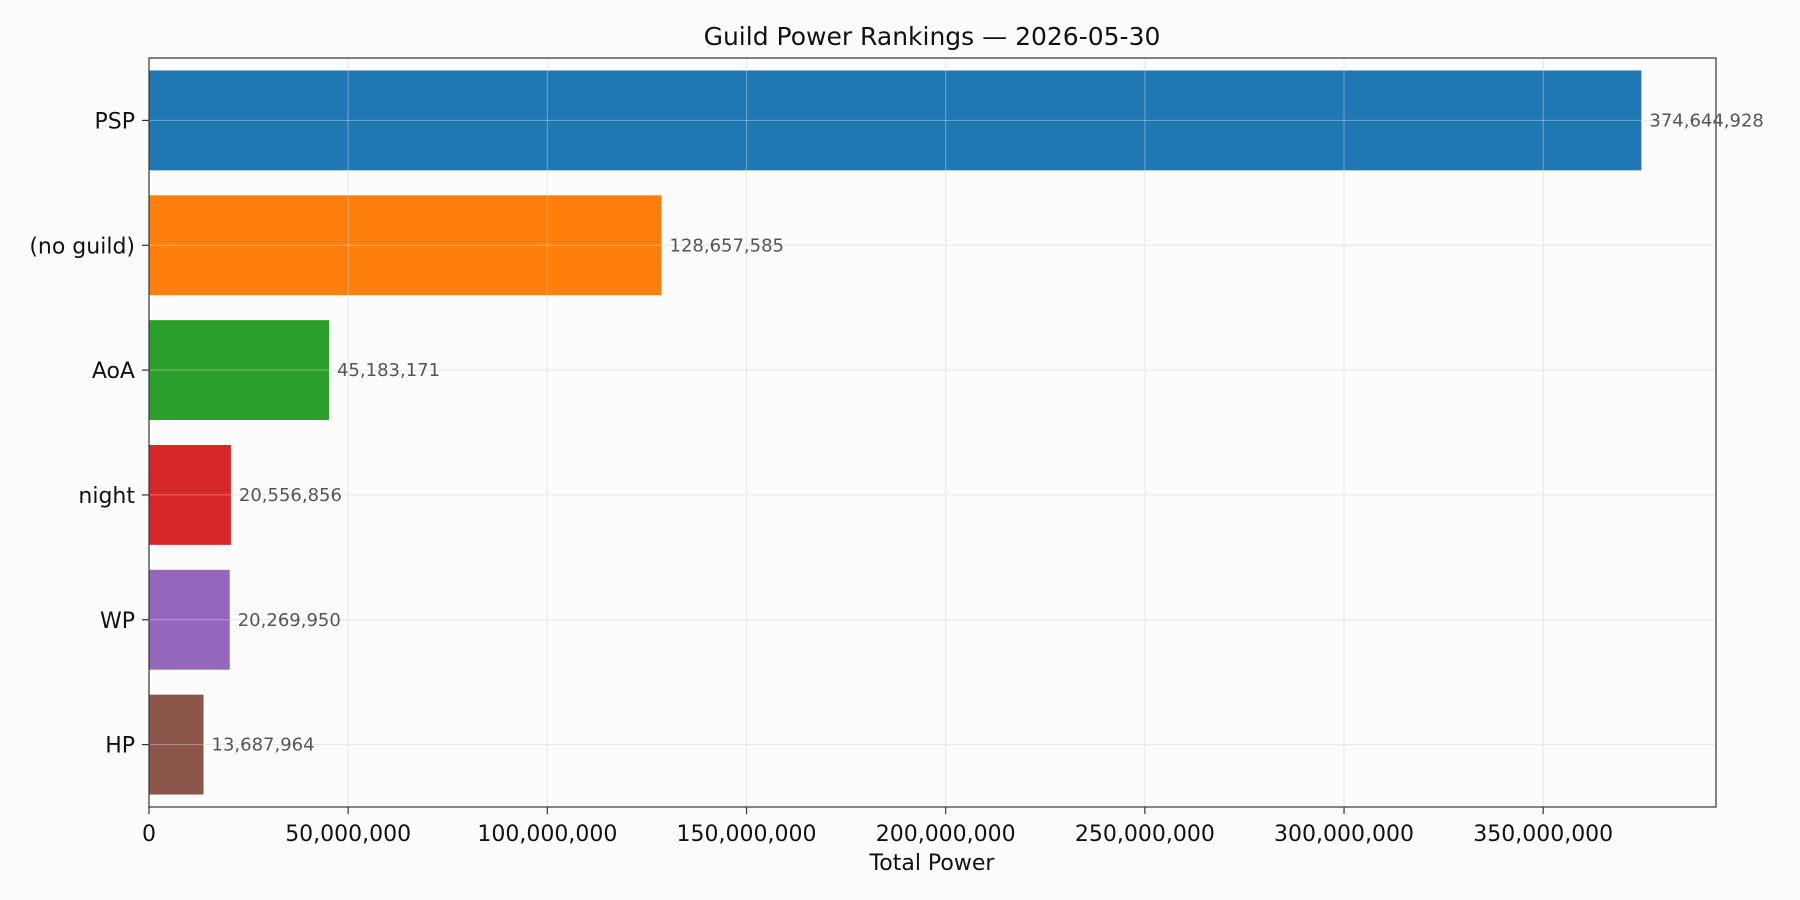 The height and width of the screenshot is (900, 1800). I want to click on y-tick-label: (no guild), so click(82, 246).